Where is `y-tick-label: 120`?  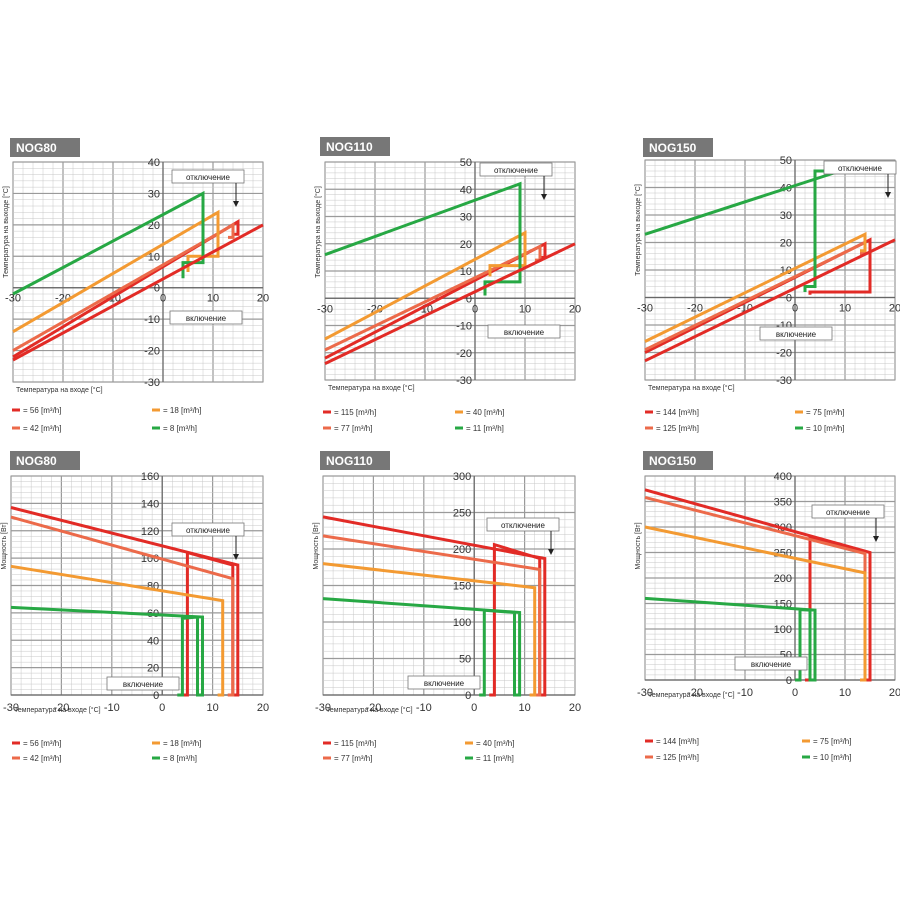
y-tick-label: 120 is located at coordinates (150, 532).